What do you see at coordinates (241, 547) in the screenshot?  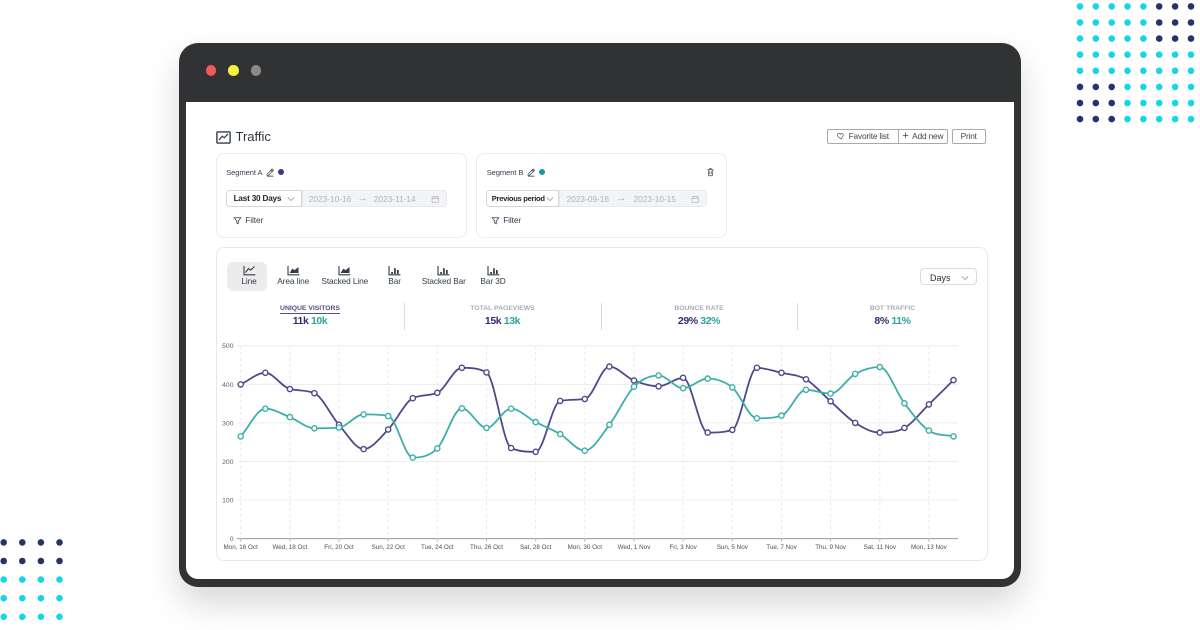 I see `svg-text: Mon, 16 Oct` at bounding box center [241, 547].